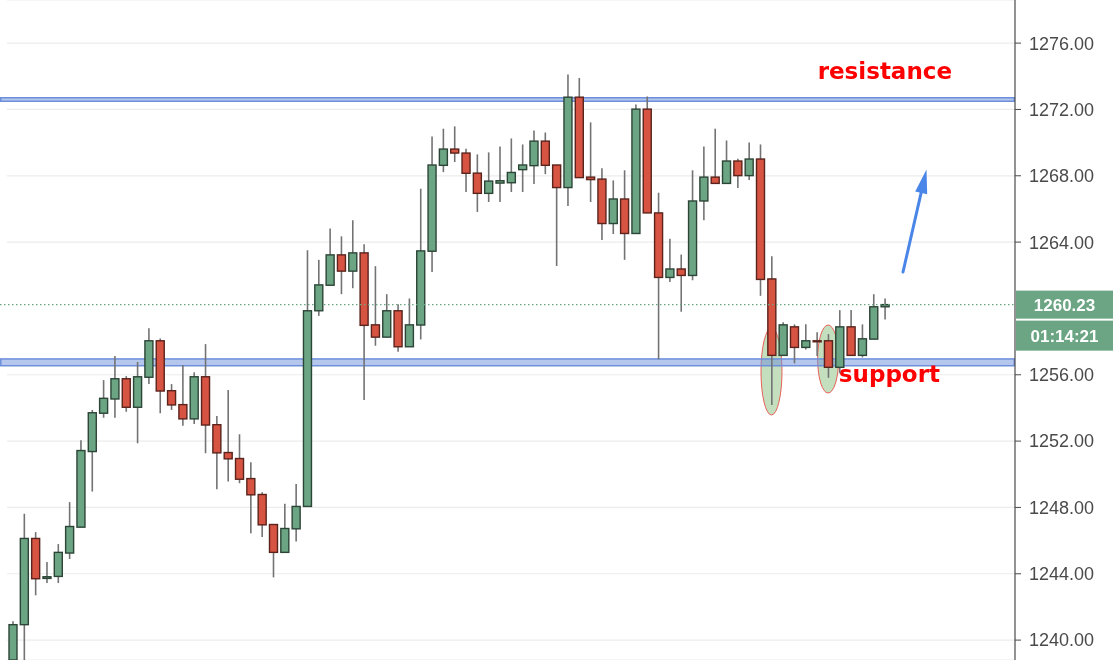  Describe the element at coordinates (889, 374) in the screenshot. I see `band-label: support` at that location.